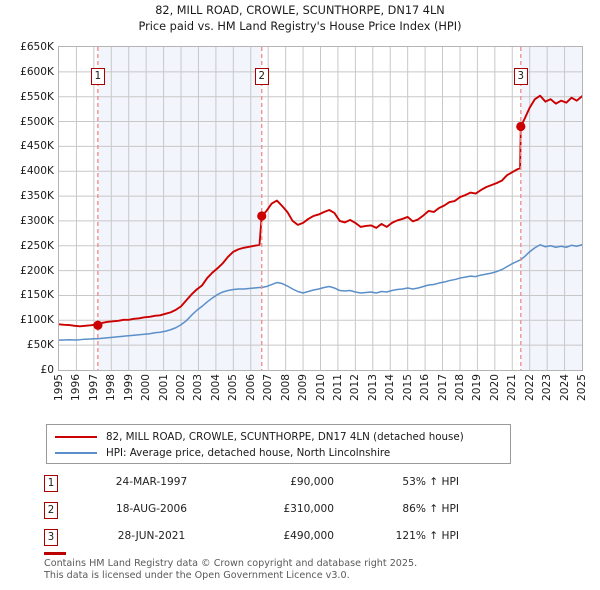  Describe the element at coordinates (308, 536) in the screenshot. I see `transaction-price: £490,000` at that location.